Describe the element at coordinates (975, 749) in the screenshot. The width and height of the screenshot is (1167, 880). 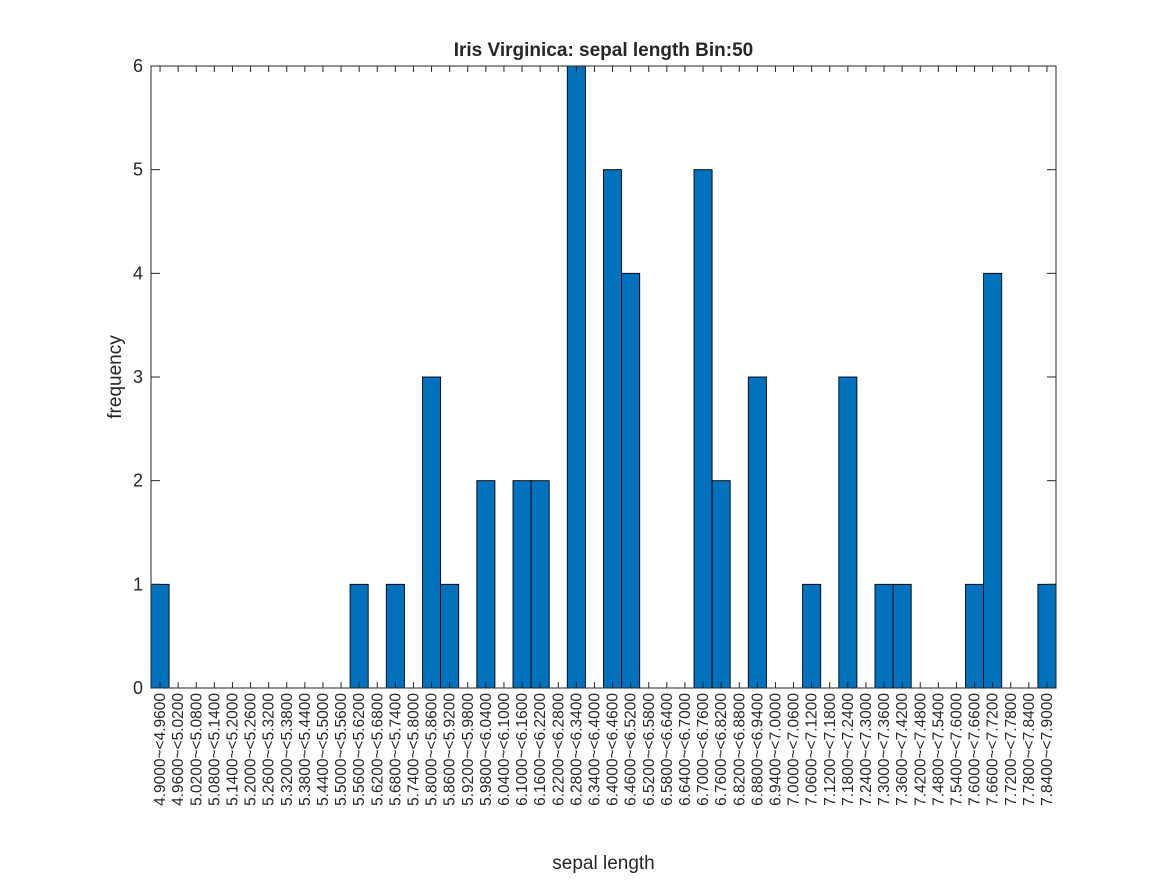
I see `x-tick-label: 7.6000~<7.6600` at that location.